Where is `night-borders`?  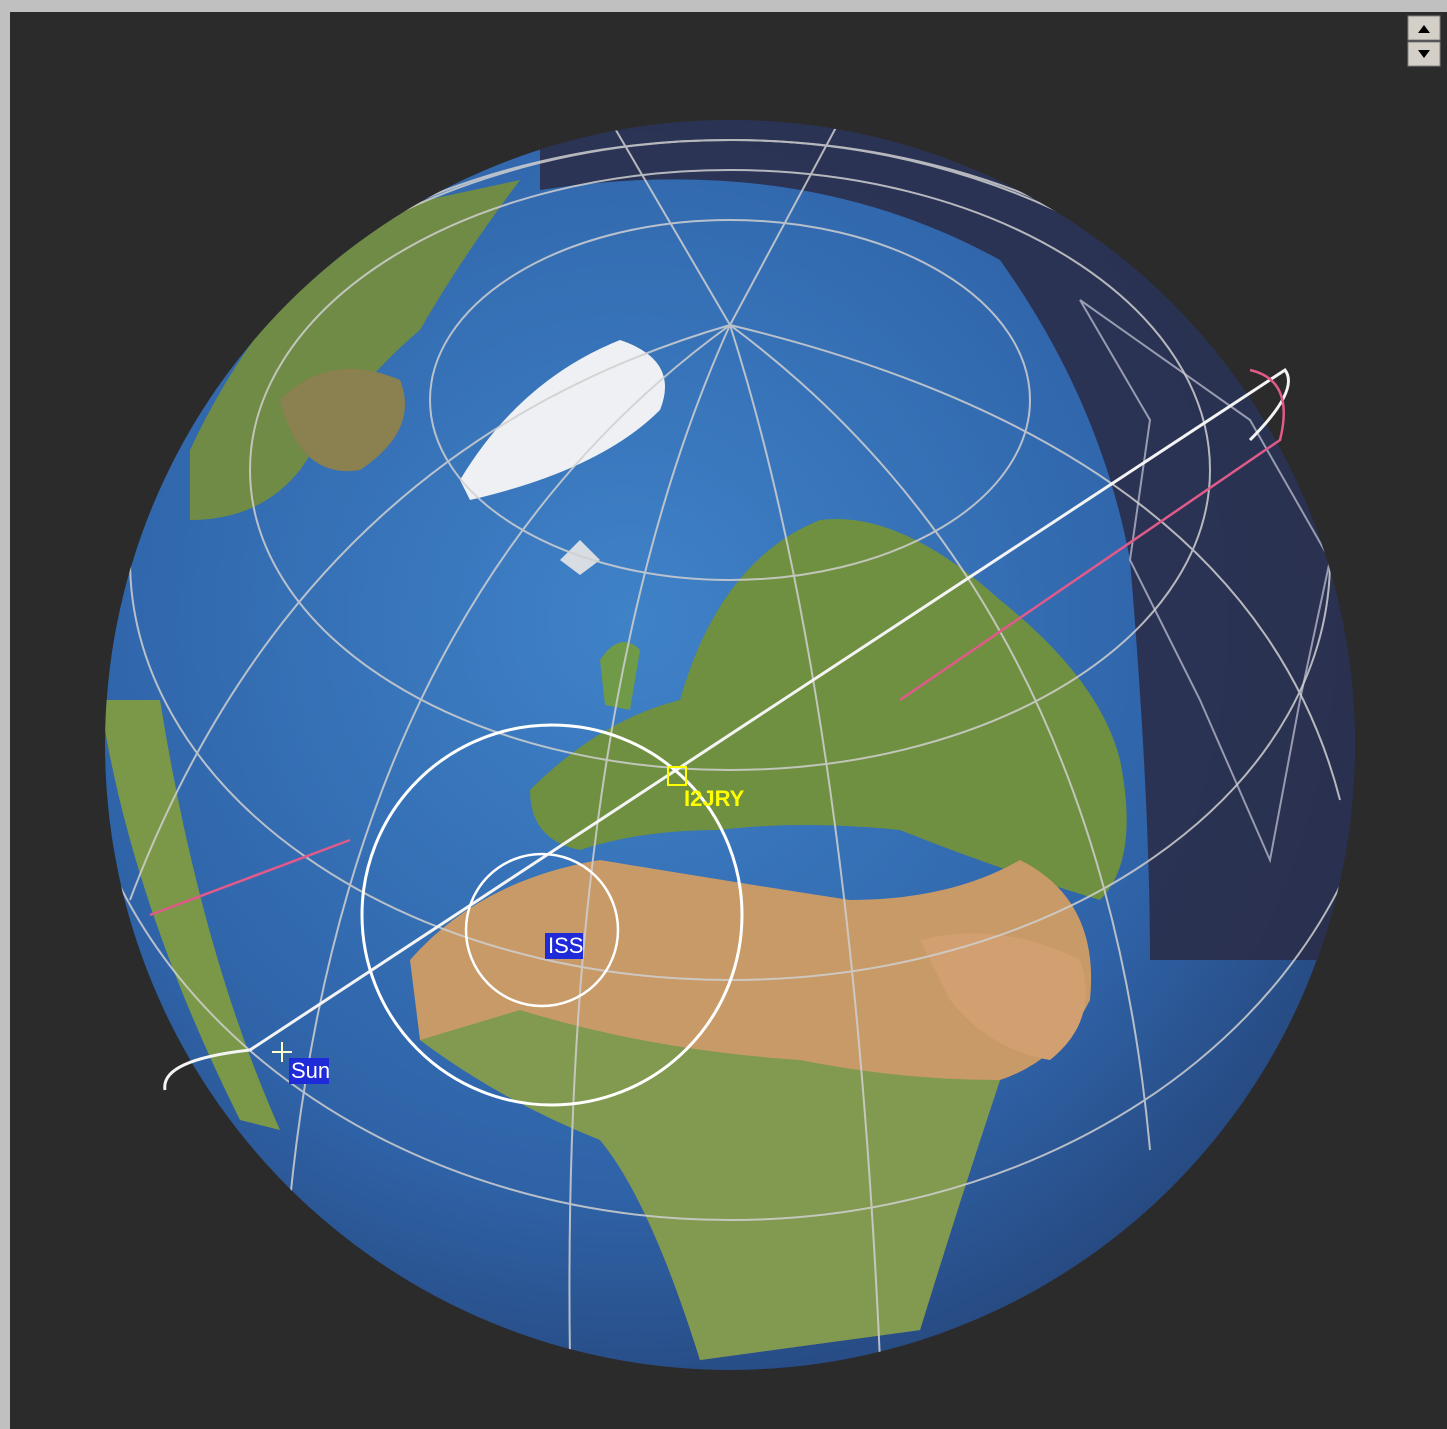 night-borders is located at coordinates (1205, 581).